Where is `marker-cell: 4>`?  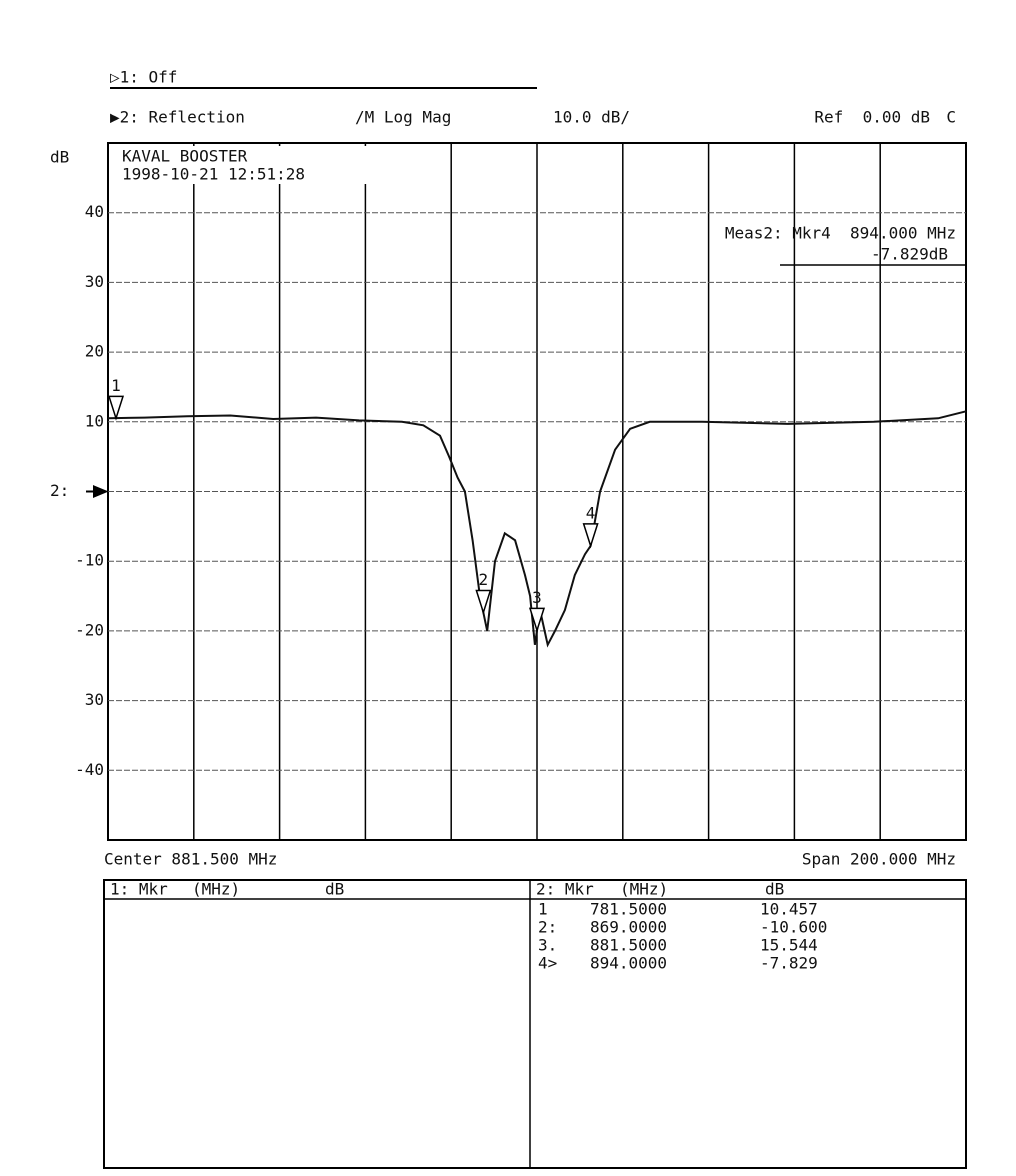
marker-cell: 4> is located at coordinates (547, 963).